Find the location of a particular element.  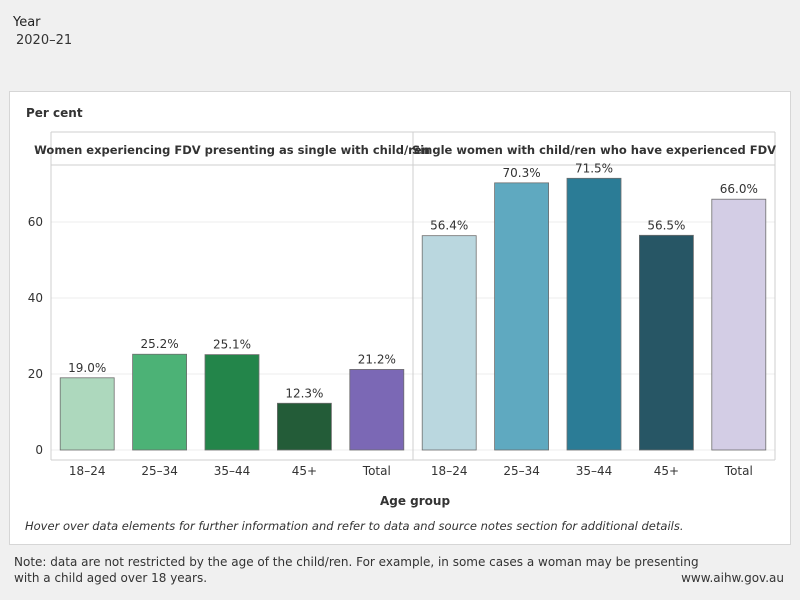

bar-value-label: 21.2% is located at coordinates (377, 359).